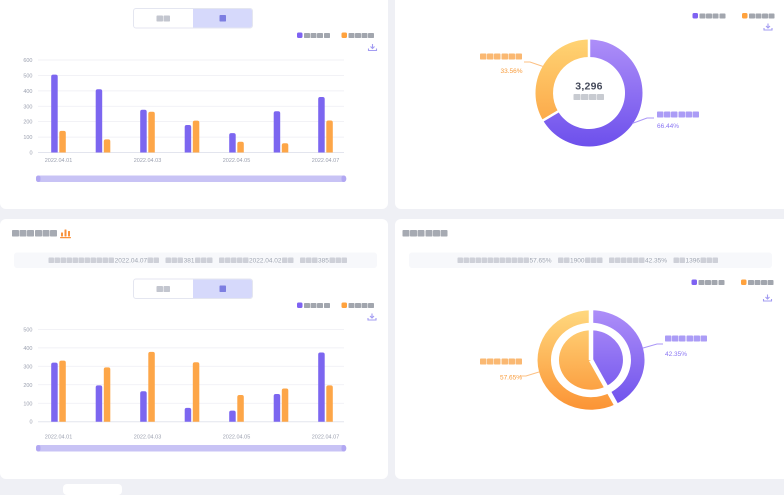 Image resolution: width=784 pixels, height=495 pixels. What do you see at coordinates (27, 61) in the screenshot?
I see `svg-text: 600` at bounding box center [27, 61].